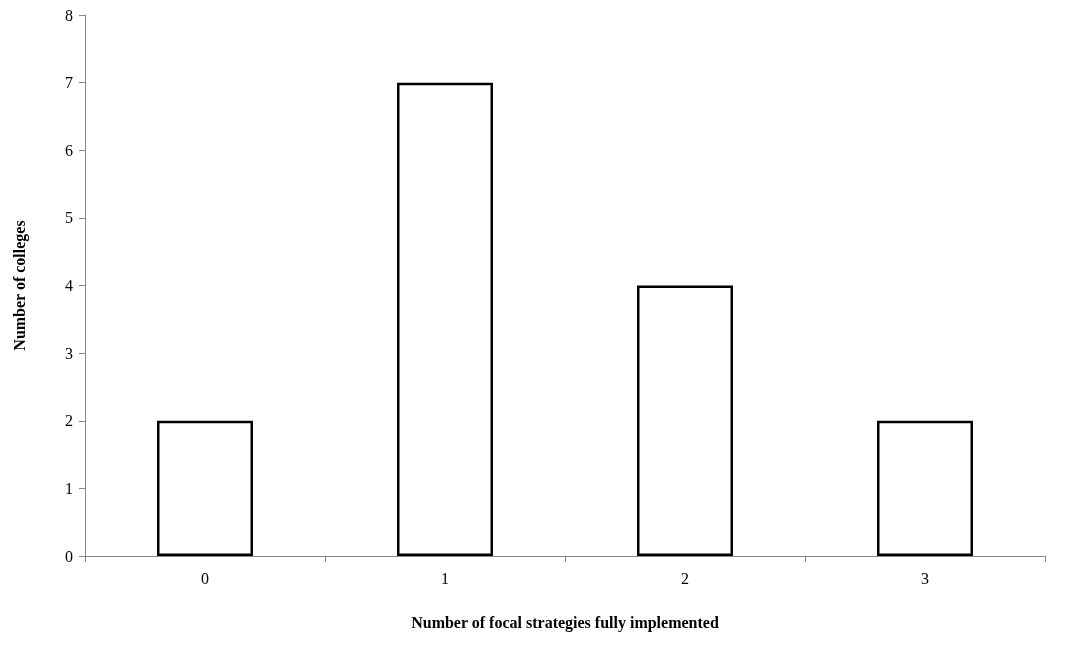  I want to click on x-axis-title: Number of focal strategies fully implemented, so click(565, 622).